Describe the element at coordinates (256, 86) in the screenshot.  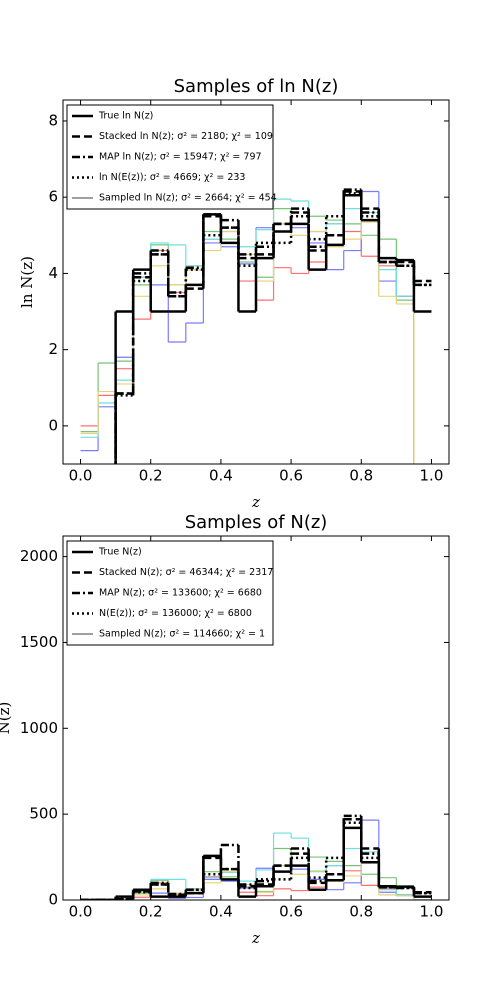
I see `chart-title: Samples of ln N(z)` at that location.